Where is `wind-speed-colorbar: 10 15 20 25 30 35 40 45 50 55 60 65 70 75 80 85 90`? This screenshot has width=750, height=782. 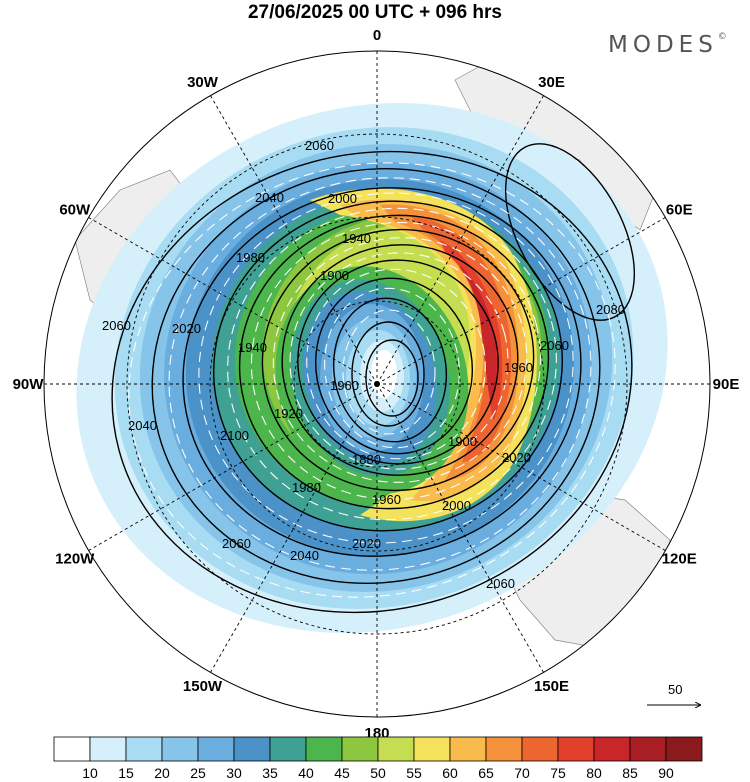 wind-speed-colorbar: 10 15 20 25 30 35 40 45 50 55 60 65 70 75 80 85 90 is located at coordinates (378, 758).